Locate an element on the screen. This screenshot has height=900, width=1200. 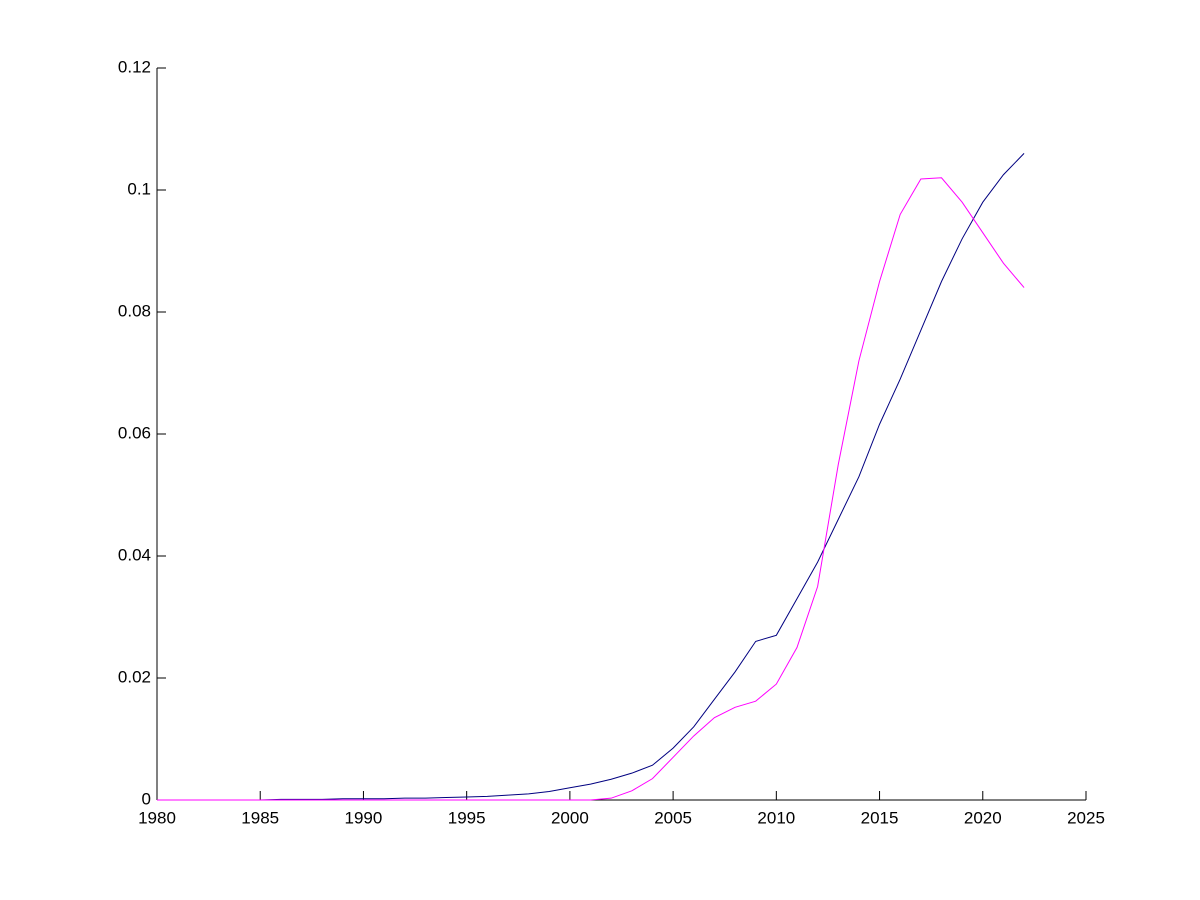
x-tick-label: 2015 is located at coordinates (880, 817).